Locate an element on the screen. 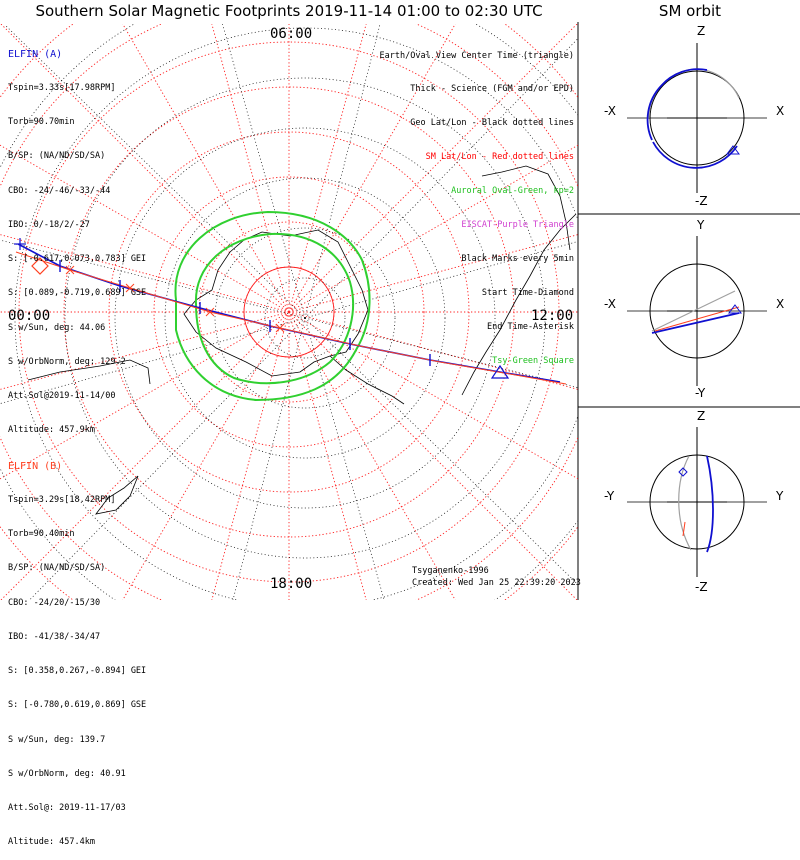 The width and height of the screenshot is (800, 860). sm-latitude-ring is located at coordinates (289, 312).